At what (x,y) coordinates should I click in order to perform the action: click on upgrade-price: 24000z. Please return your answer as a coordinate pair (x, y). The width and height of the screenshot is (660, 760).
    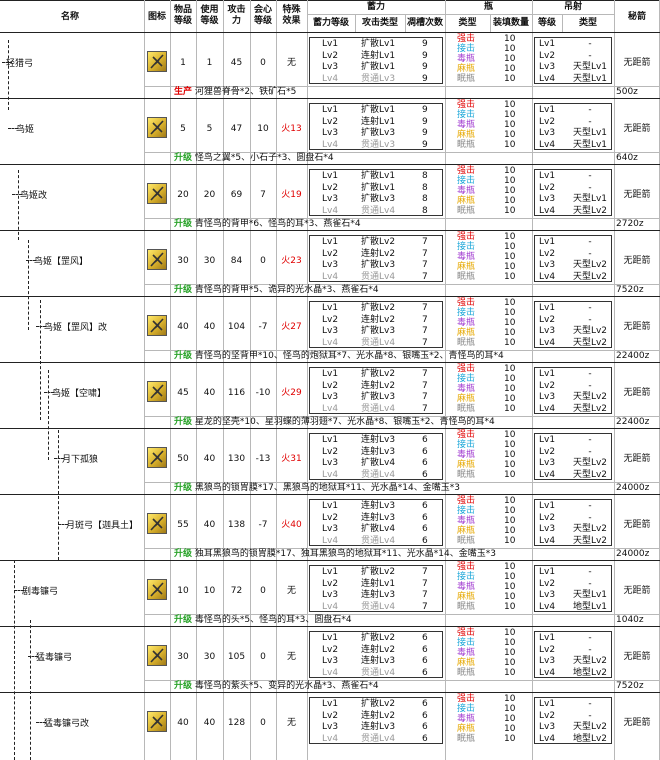
    Looking at the image, I should click on (633, 553).